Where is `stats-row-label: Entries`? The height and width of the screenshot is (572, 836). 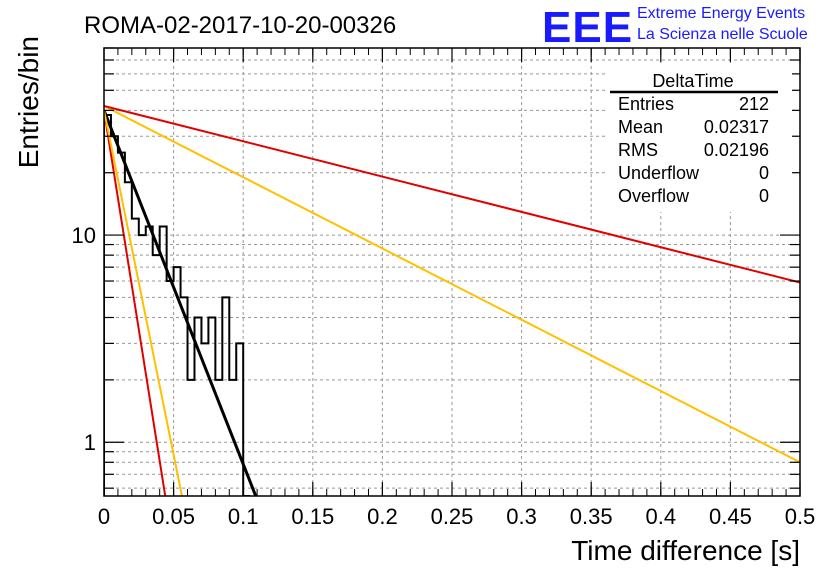 stats-row-label: Entries is located at coordinates (646, 104).